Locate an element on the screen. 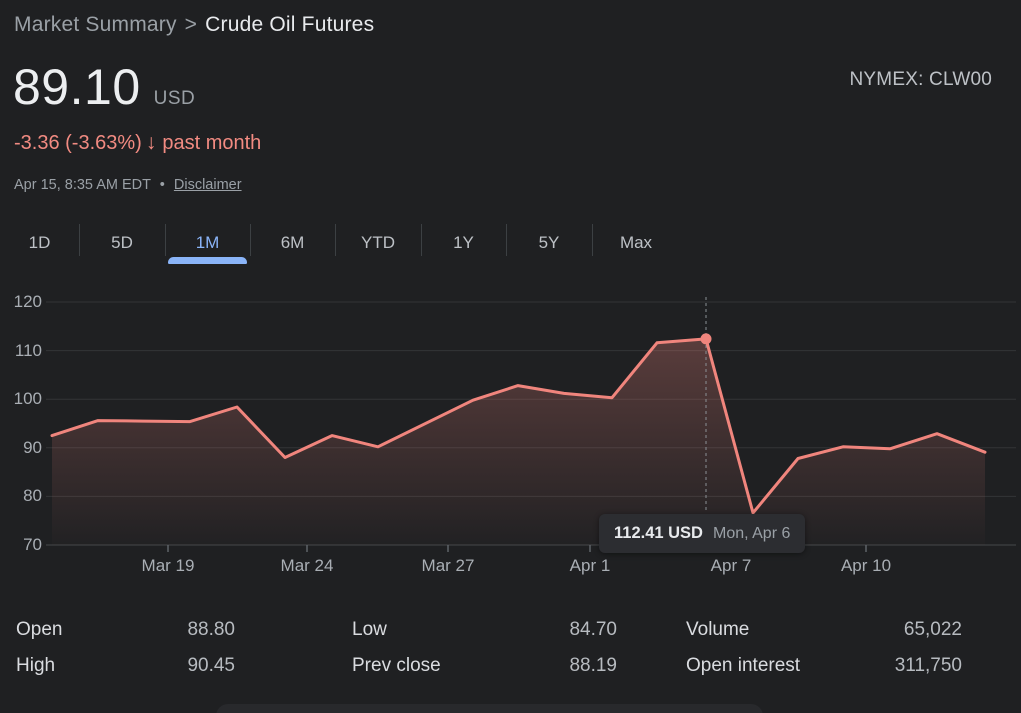  range-tabs: 1D 5D 1M 6M YTD 1Y 5Y Max is located at coordinates (340, 243).